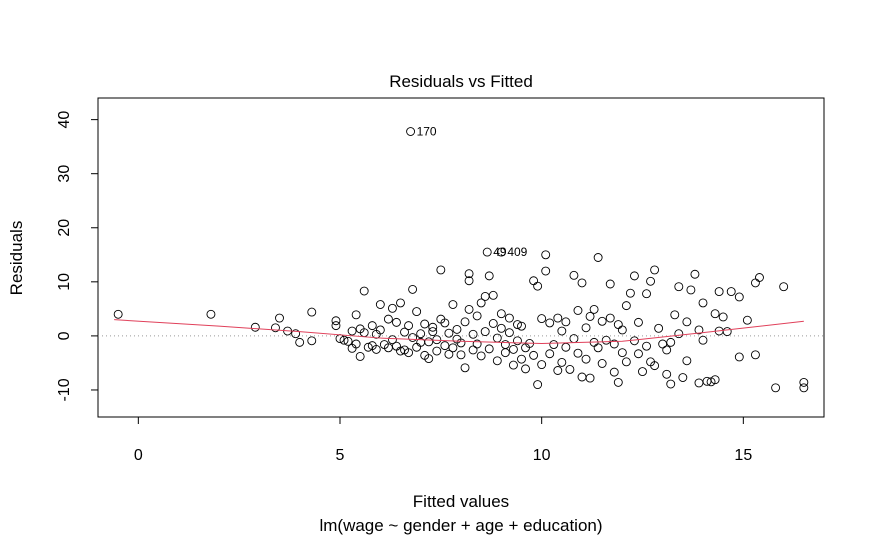  I want to click on outlier-label: 170, so click(427, 132).